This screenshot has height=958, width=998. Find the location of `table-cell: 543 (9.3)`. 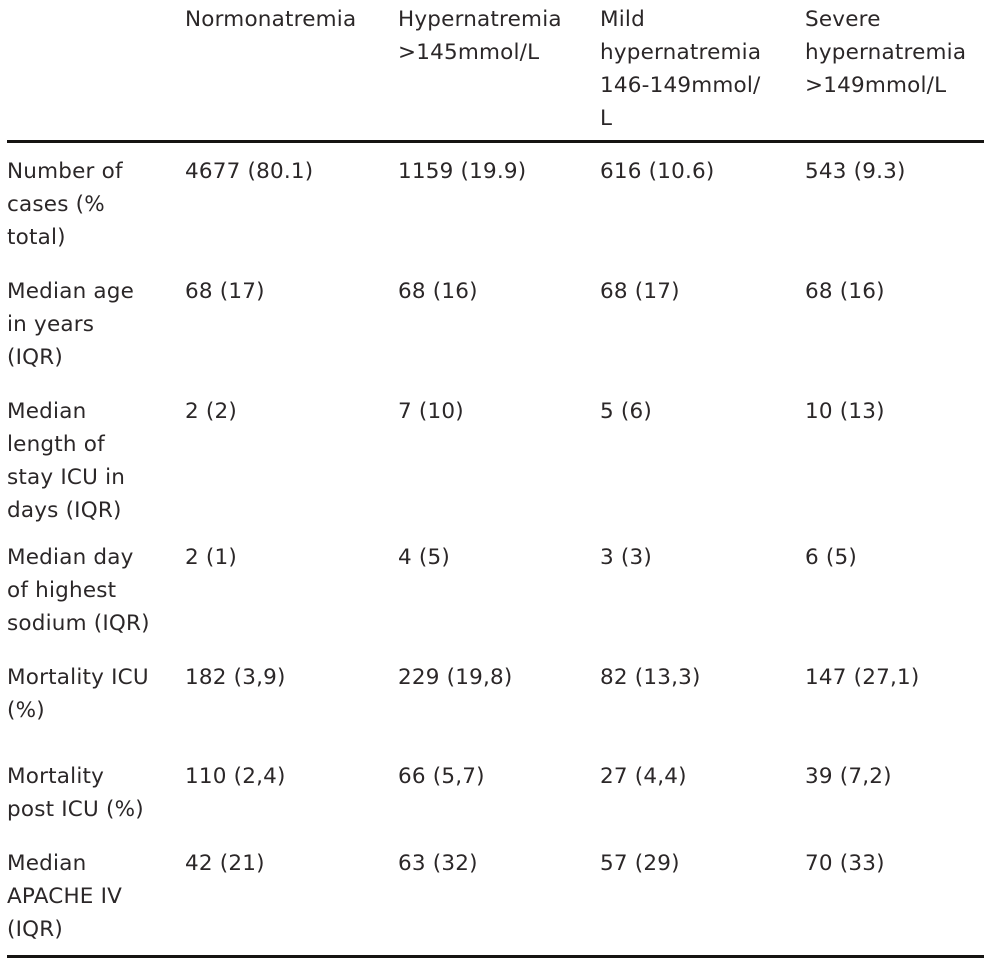

table-cell: 543 (9.3) is located at coordinates (855, 171).